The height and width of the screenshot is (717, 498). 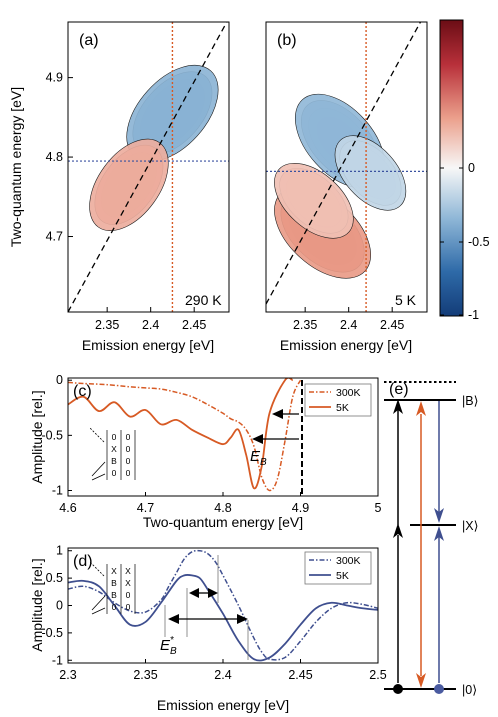 I want to click on orange-arrowhead-down, so click(x=421, y=680).